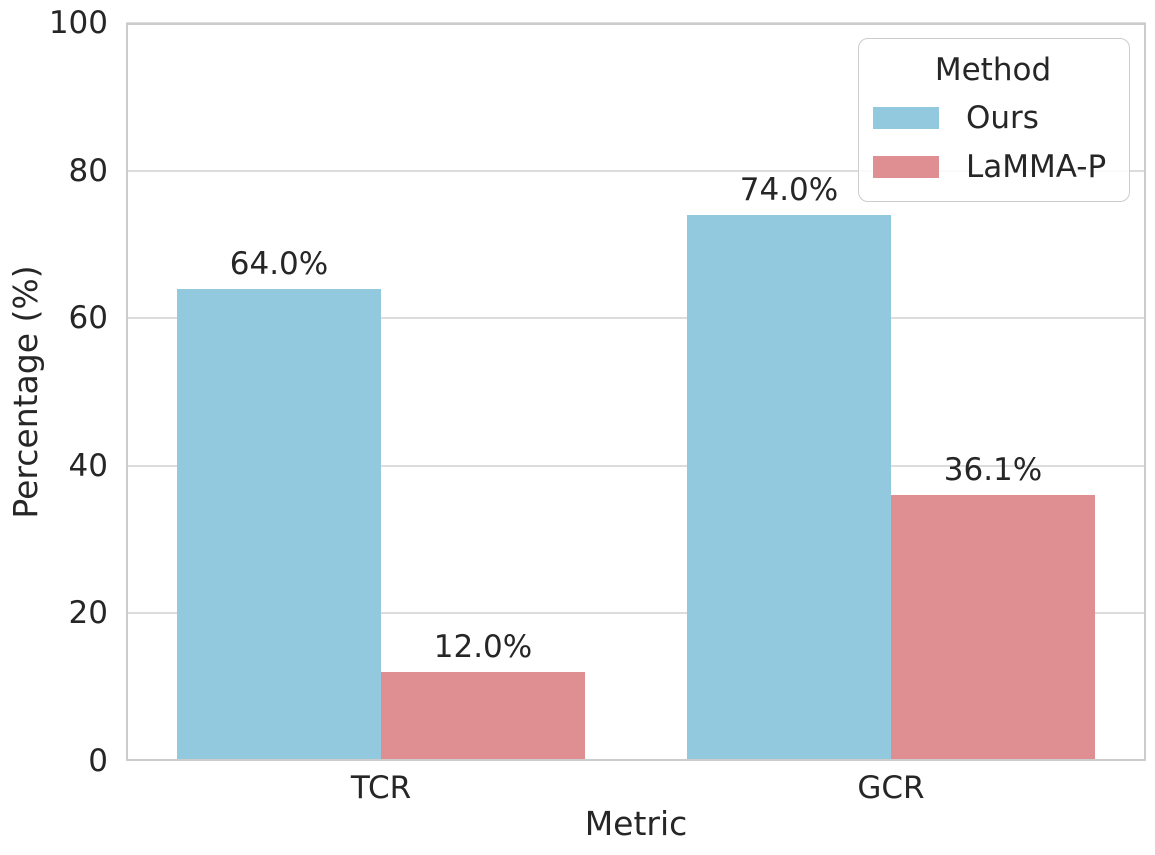  What do you see at coordinates (1002, 117) in the screenshot?
I see `legend-label-ours: Ours` at bounding box center [1002, 117].